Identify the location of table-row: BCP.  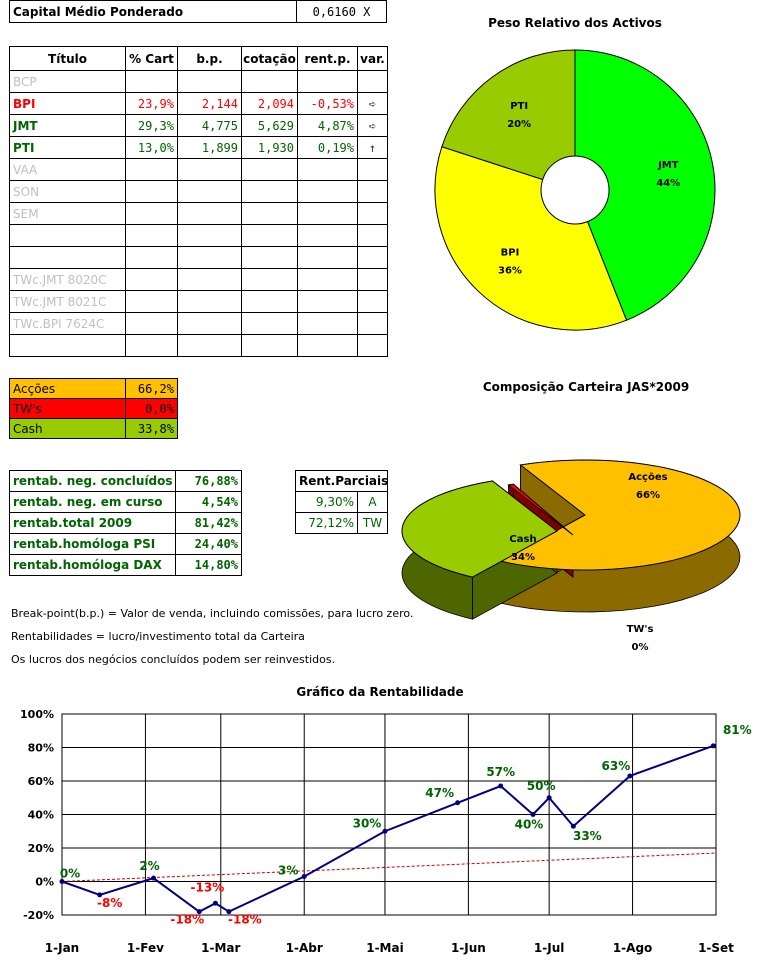
(198, 81).